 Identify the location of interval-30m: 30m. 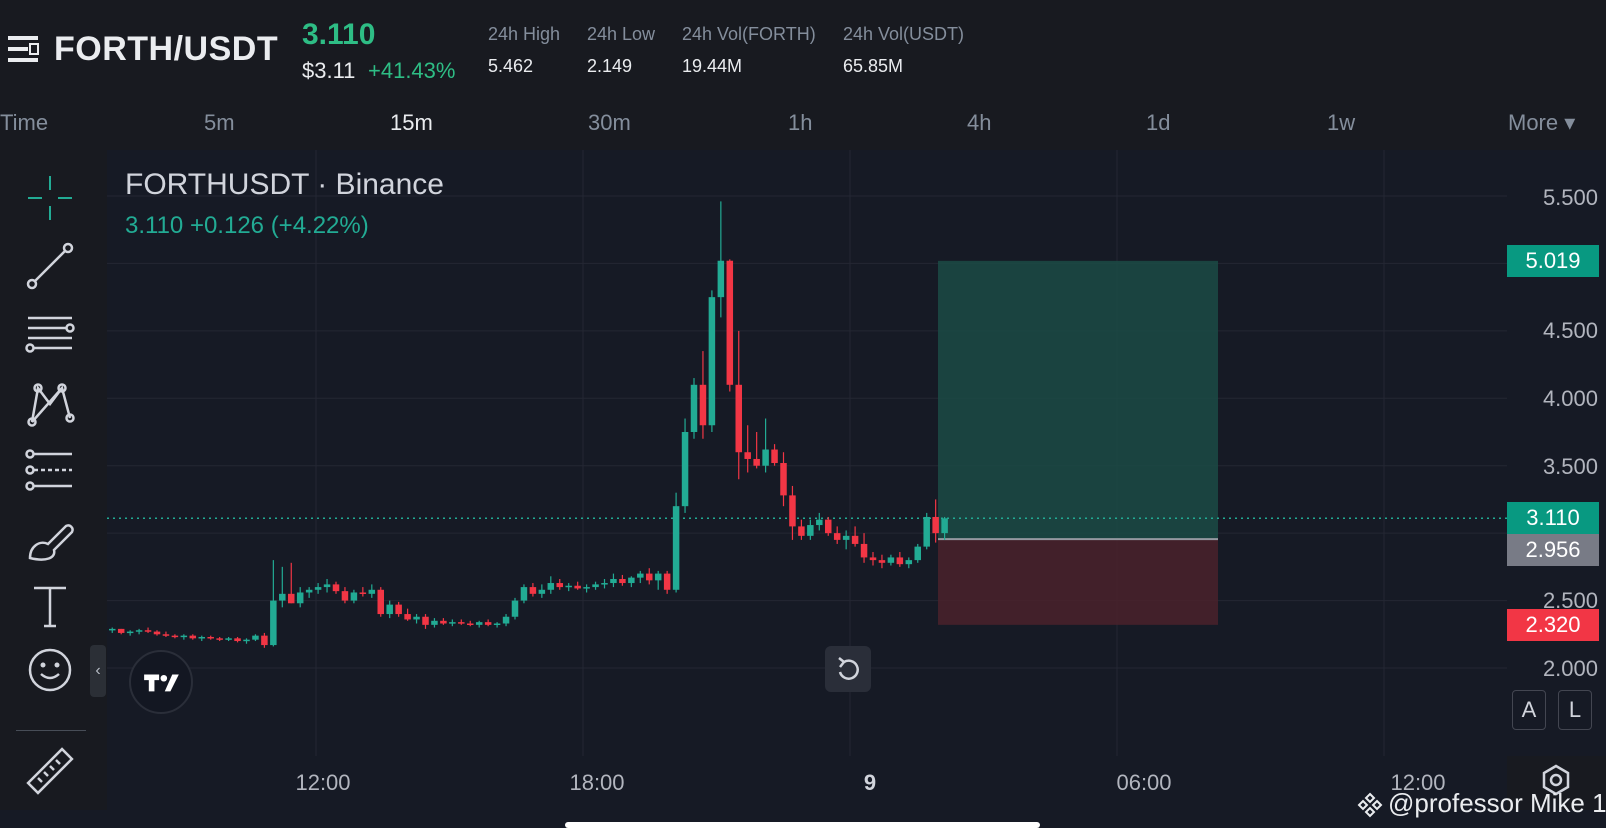
(609, 122).